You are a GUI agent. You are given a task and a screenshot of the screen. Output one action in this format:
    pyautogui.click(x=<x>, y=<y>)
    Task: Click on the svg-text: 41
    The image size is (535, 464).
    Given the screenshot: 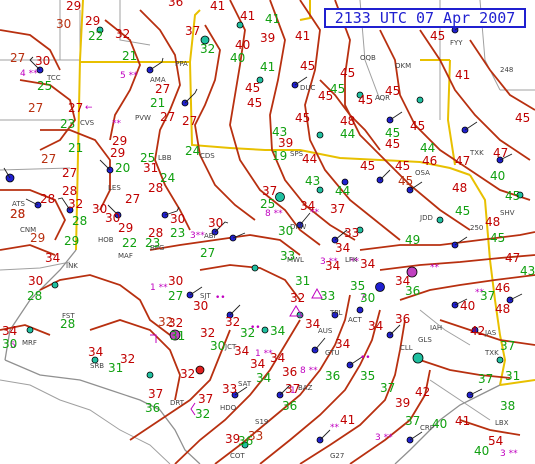 What is the action you would take?
    pyautogui.click(x=302, y=36)
    